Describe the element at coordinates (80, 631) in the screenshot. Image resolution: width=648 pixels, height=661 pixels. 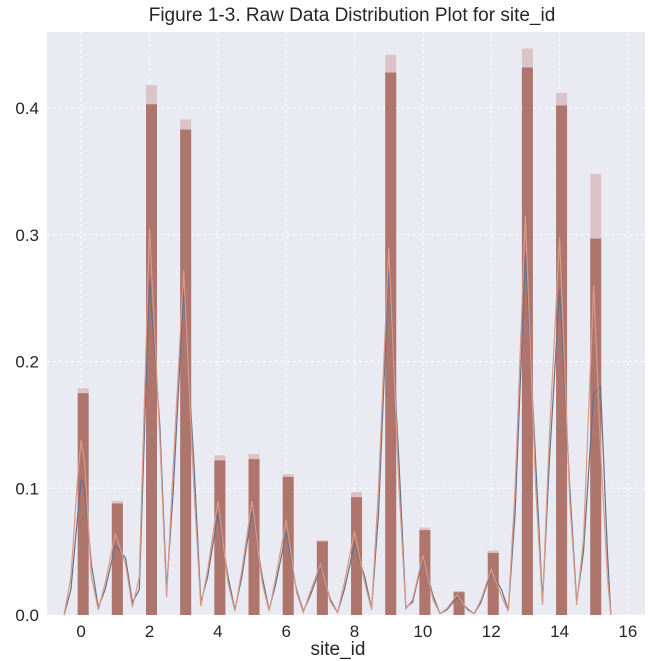
I see `x-tick-label: 0` at that location.